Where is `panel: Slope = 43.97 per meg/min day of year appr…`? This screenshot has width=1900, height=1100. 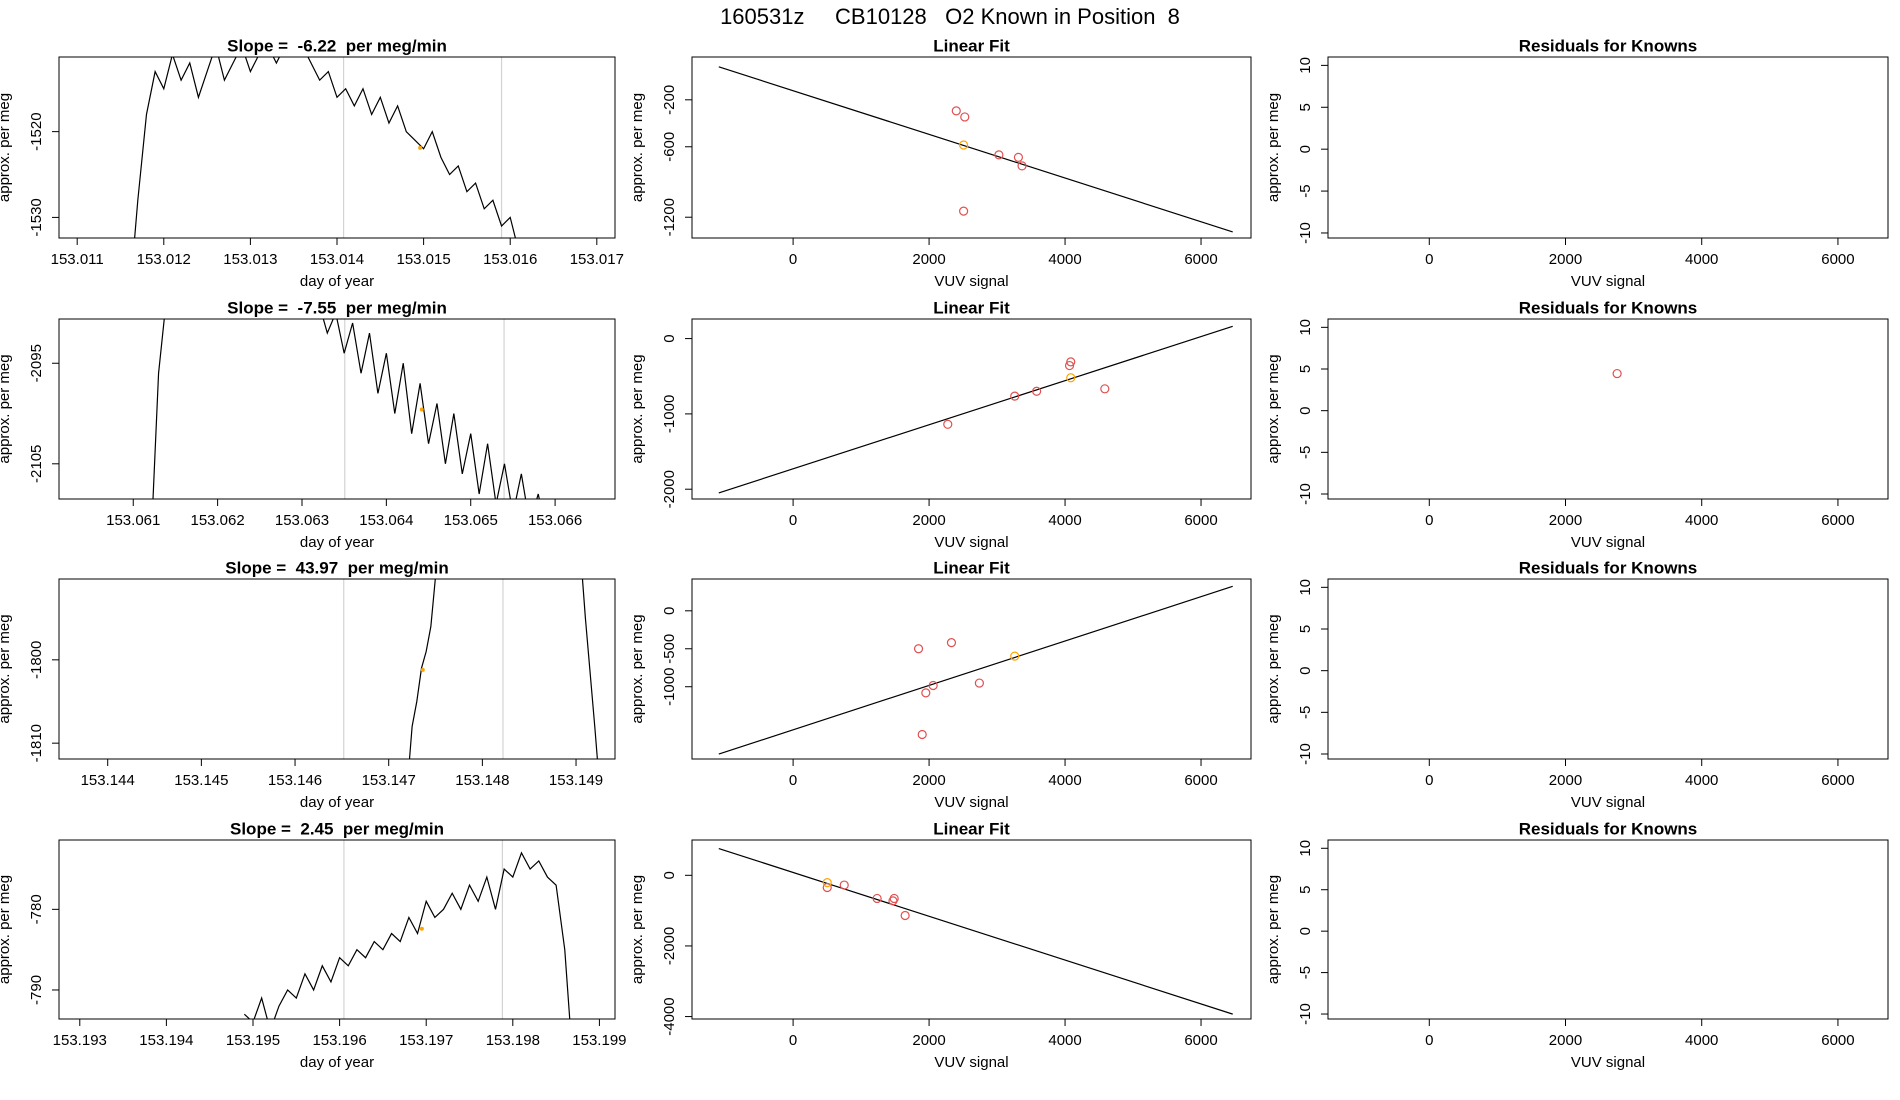 panel: Slope = 43.97 per meg/min day of year appr… is located at coordinates (308, 684).